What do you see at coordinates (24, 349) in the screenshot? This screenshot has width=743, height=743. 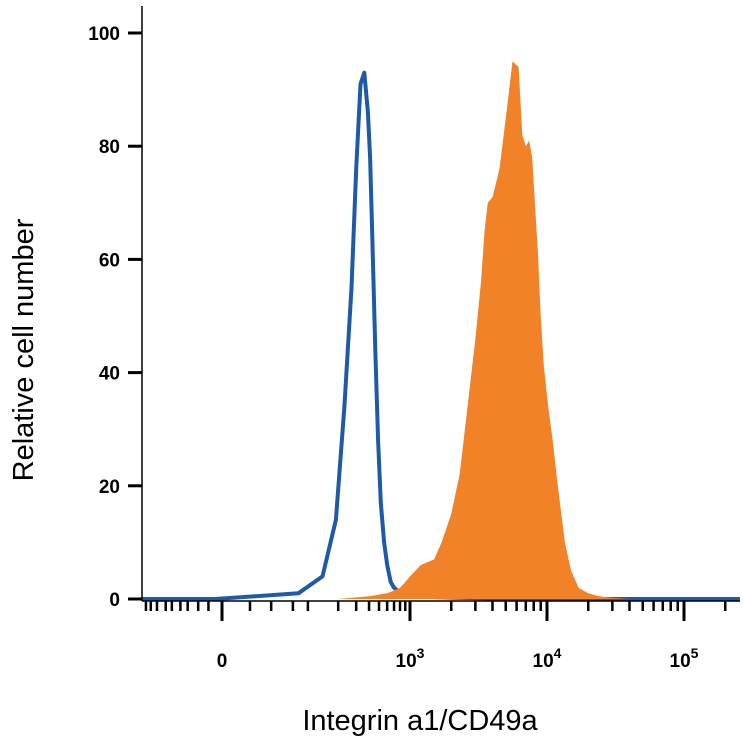 I see `y-axis-label: Relative cell number` at bounding box center [24, 349].